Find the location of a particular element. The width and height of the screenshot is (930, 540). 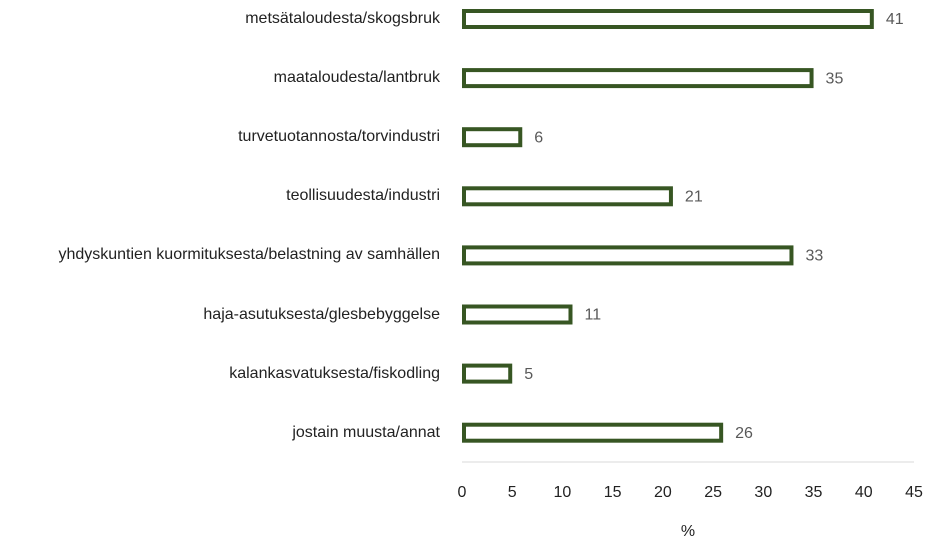

value-label: 26 is located at coordinates (744, 433).